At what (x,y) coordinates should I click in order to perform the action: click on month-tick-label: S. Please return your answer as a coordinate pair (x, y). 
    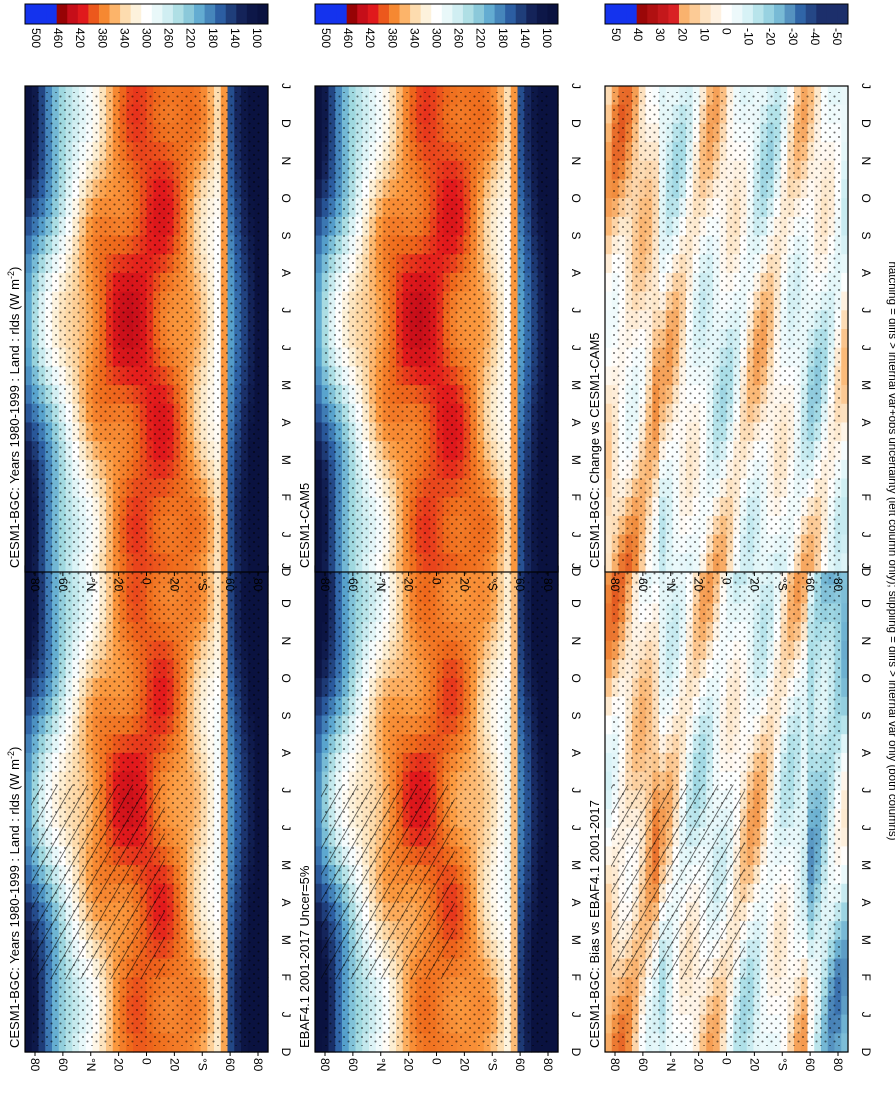
    Looking at the image, I should click on (576, 236).